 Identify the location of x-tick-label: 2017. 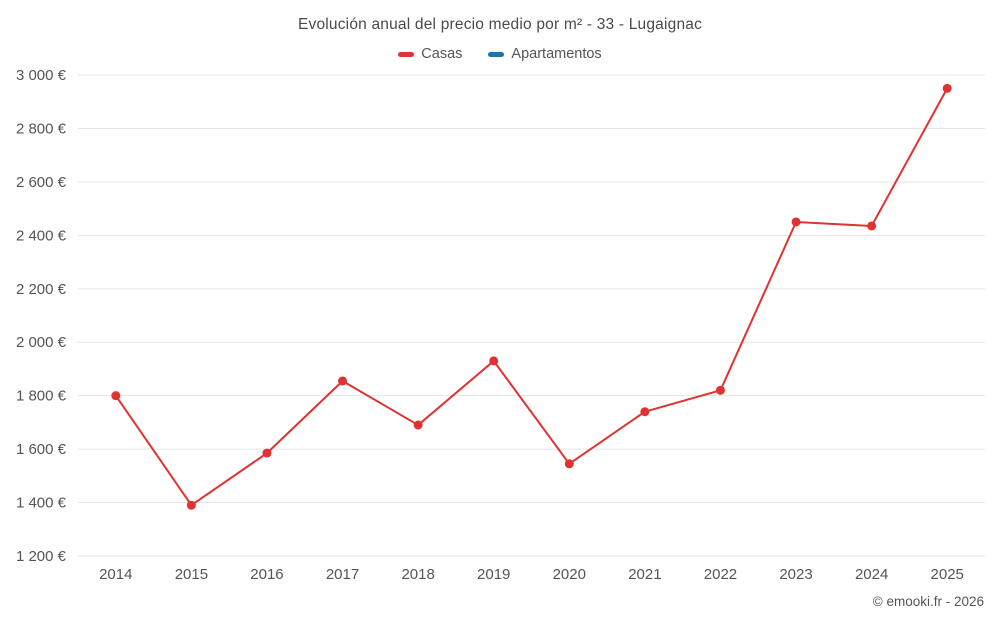
(342, 574).